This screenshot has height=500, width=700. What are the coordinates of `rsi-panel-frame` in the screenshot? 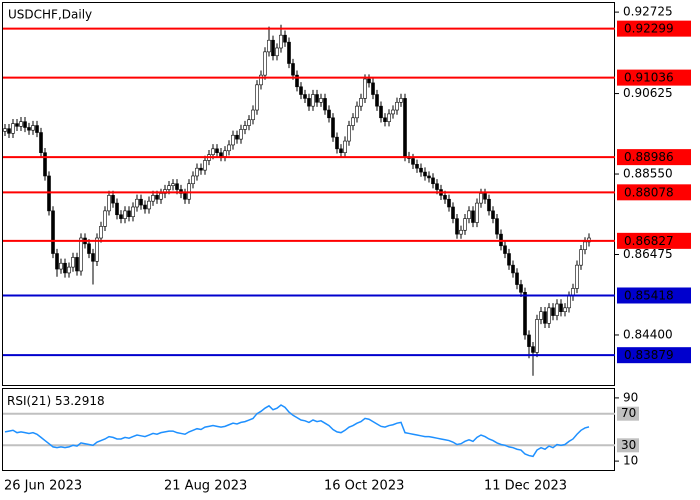 It's located at (308, 429).